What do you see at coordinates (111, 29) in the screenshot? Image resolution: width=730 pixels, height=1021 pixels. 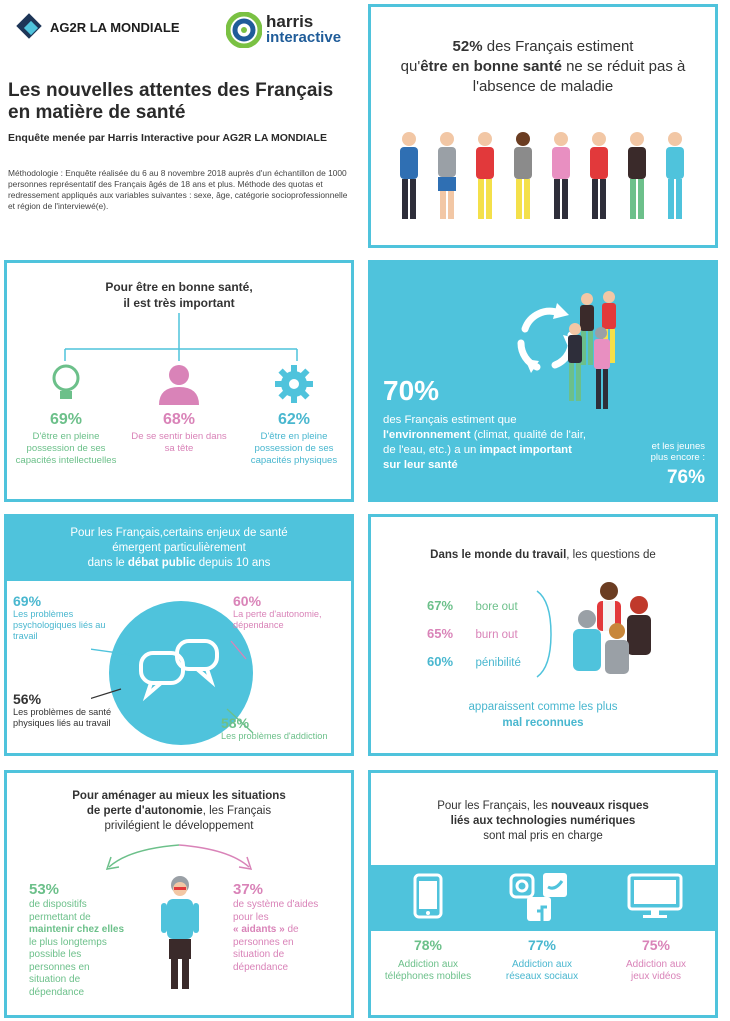 I see `ag2r-logo: AG2R LA MONDIALE` at bounding box center [111, 29].